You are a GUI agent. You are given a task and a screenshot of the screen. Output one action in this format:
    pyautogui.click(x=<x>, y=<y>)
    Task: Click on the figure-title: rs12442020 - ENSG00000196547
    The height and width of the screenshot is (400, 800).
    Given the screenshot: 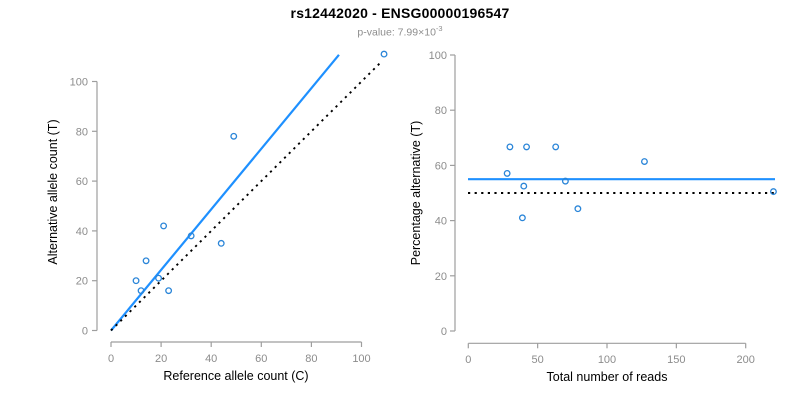 What is the action you would take?
    pyautogui.click(x=400, y=13)
    